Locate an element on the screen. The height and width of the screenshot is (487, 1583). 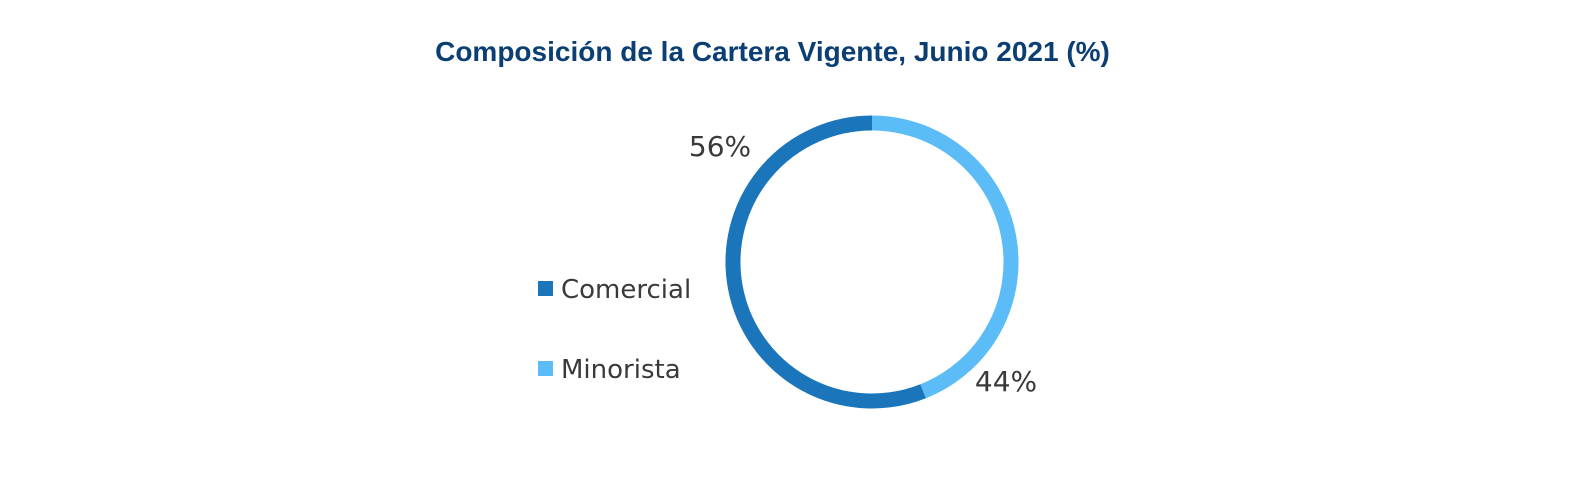
data-label-comercial: 56% is located at coordinates (720, 146).